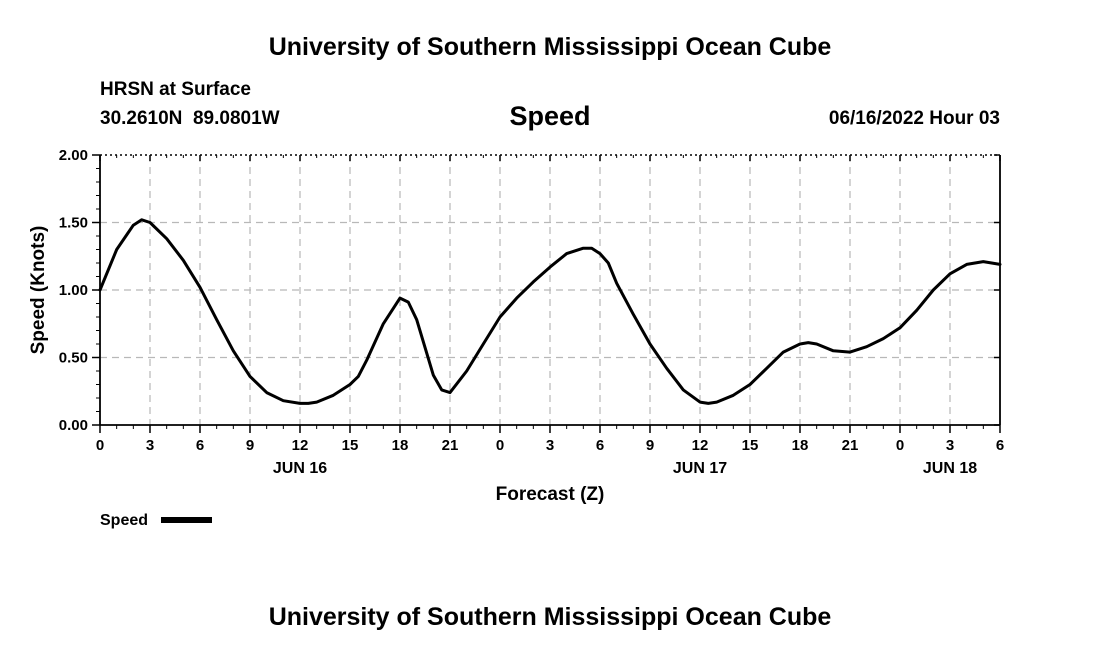 The height and width of the screenshot is (650, 1100). What do you see at coordinates (73, 290) in the screenshot?
I see `y-tick-label: 1.00` at bounding box center [73, 290].